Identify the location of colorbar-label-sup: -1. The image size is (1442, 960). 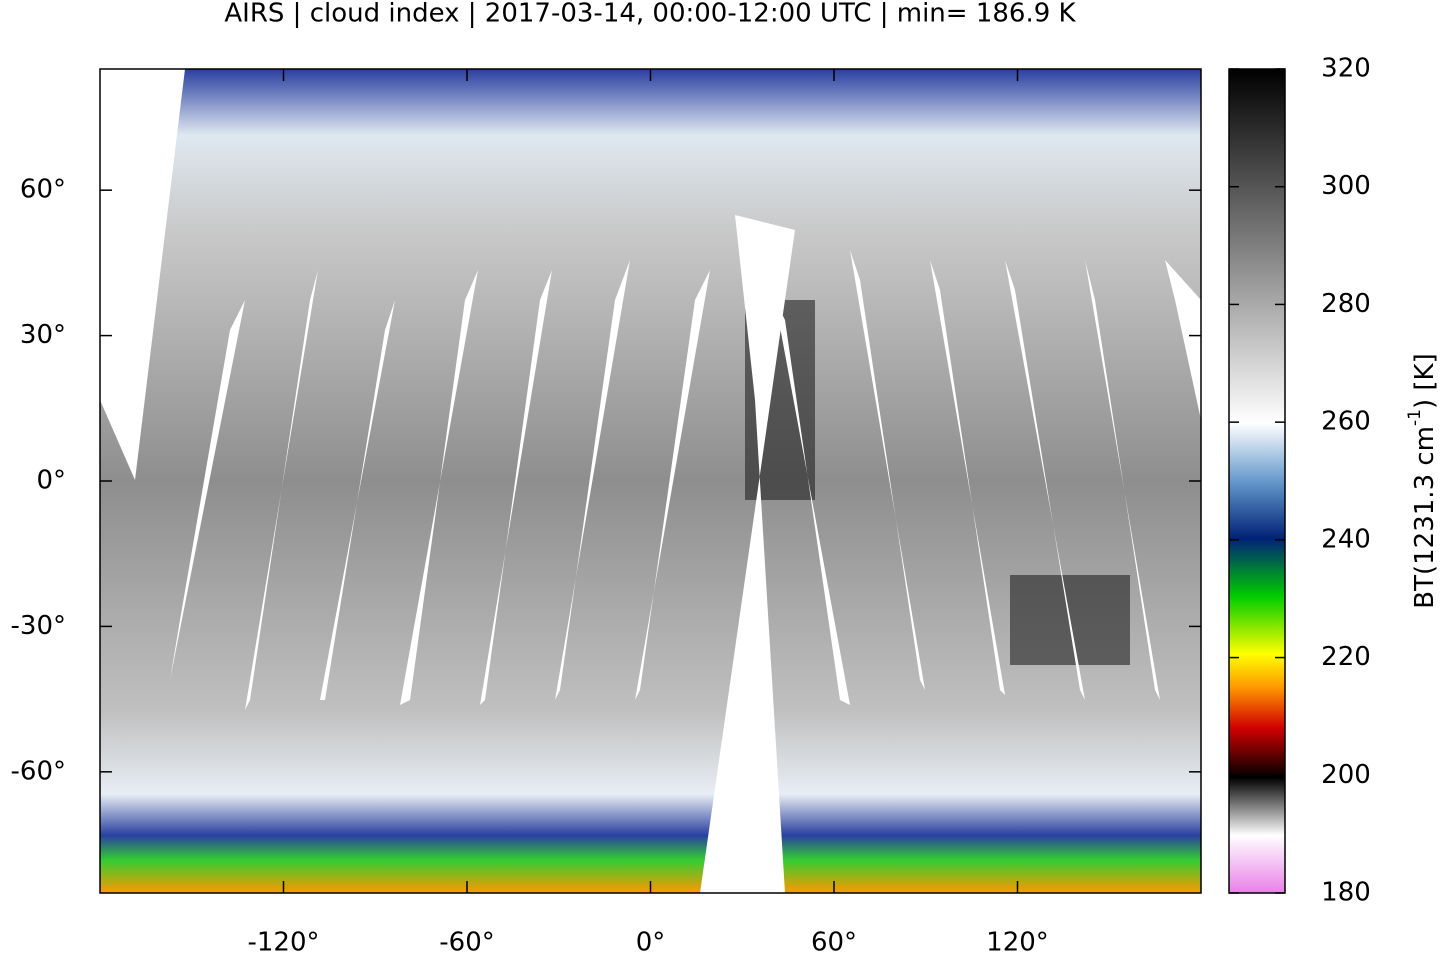
(1415, 417).